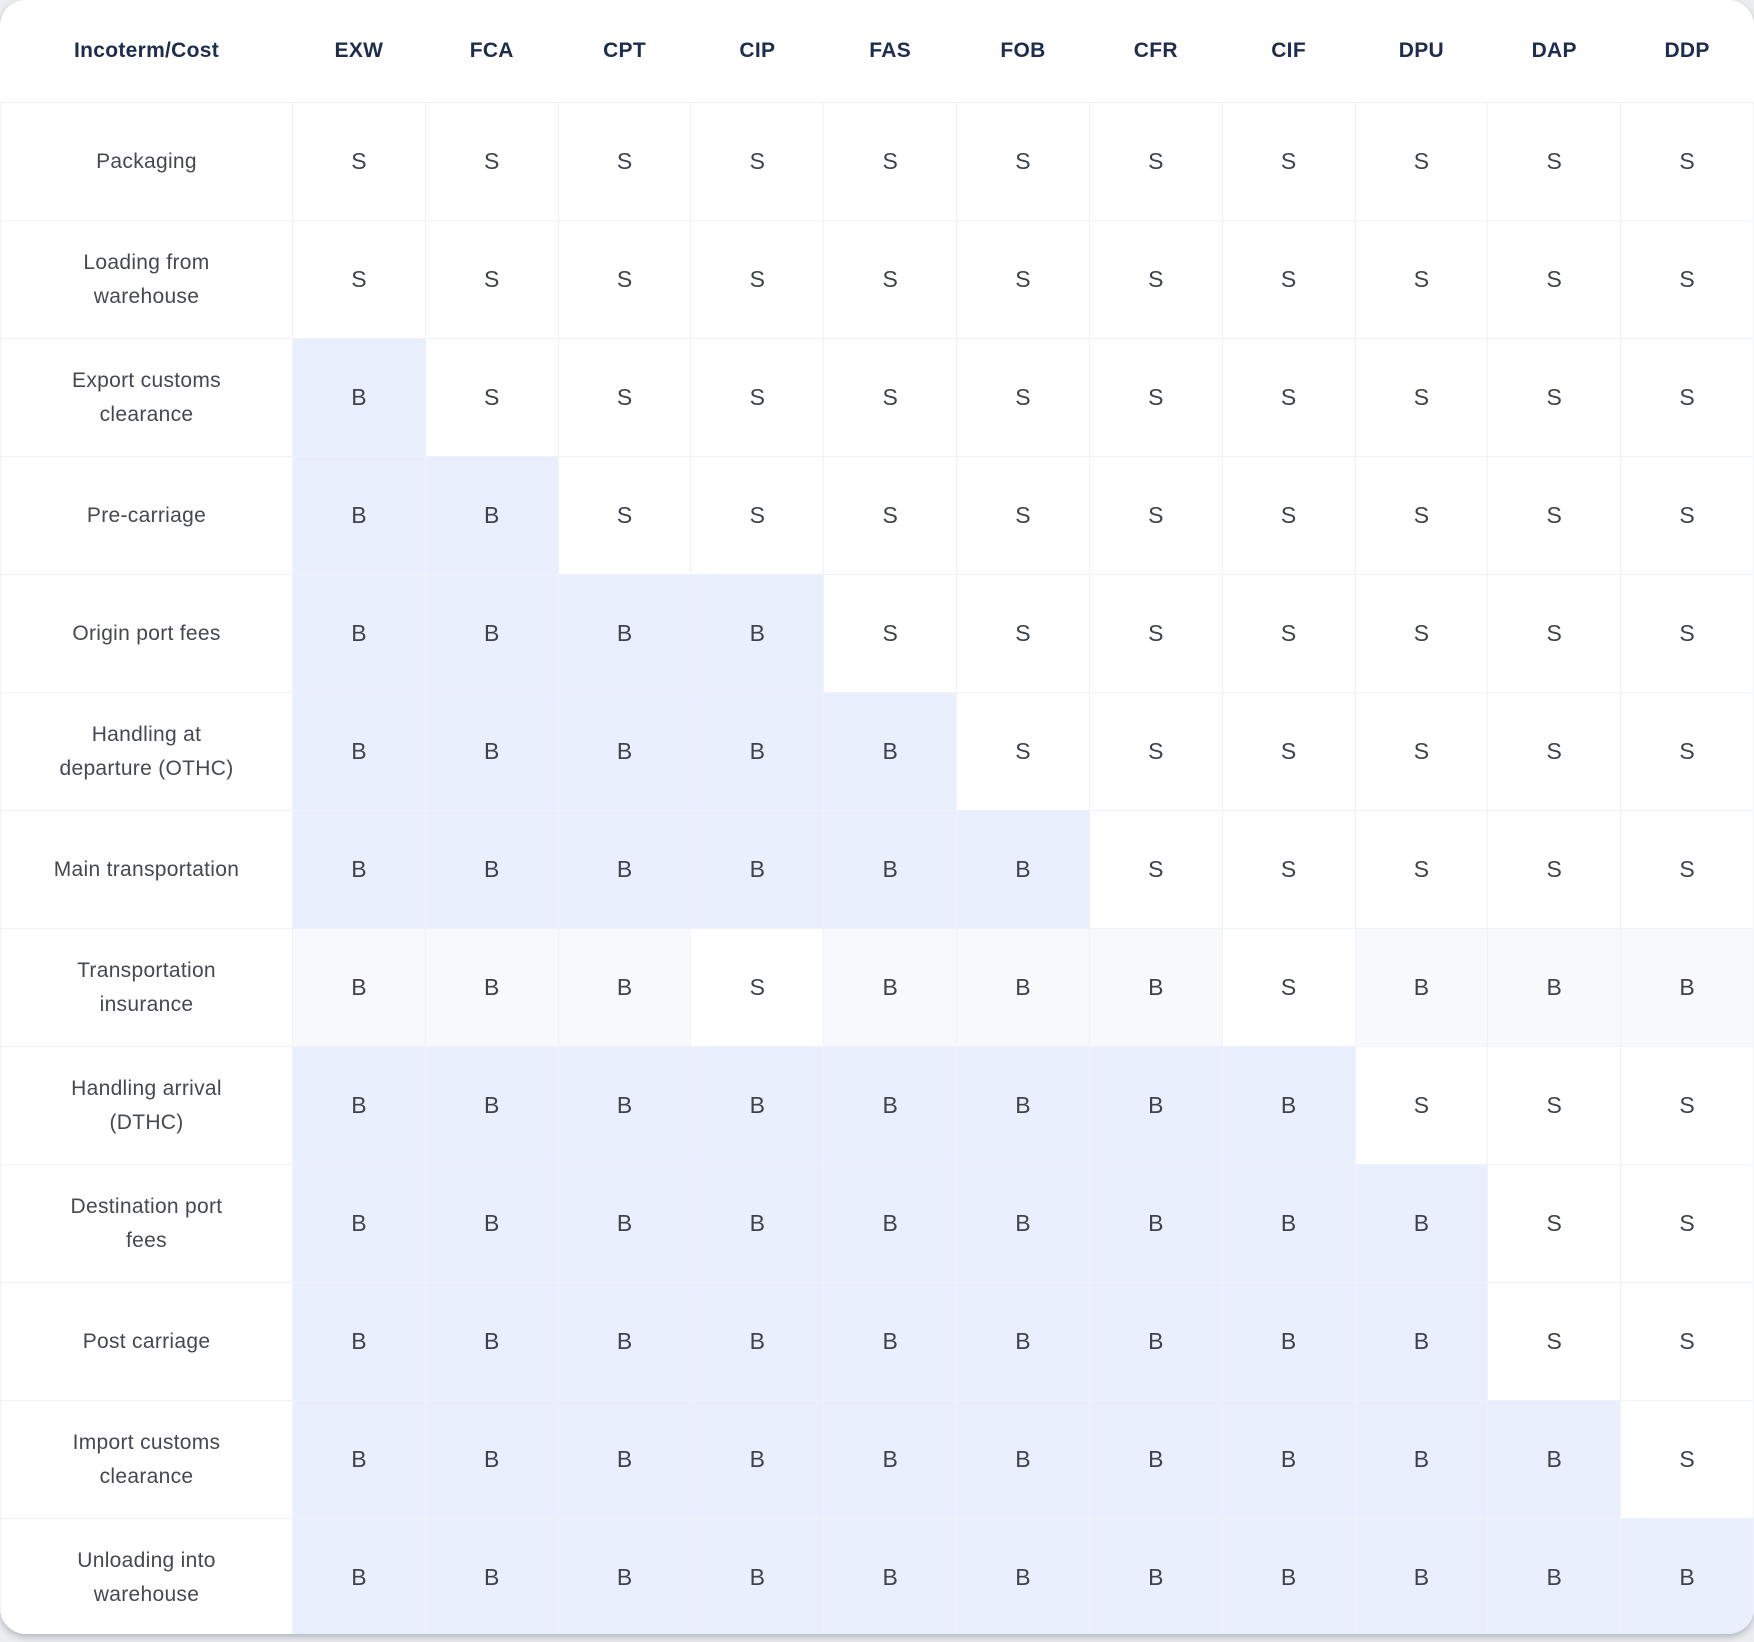 The height and width of the screenshot is (1642, 1754). What do you see at coordinates (1023, 51) in the screenshot?
I see `column-header: FOB` at bounding box center [1023, 51].